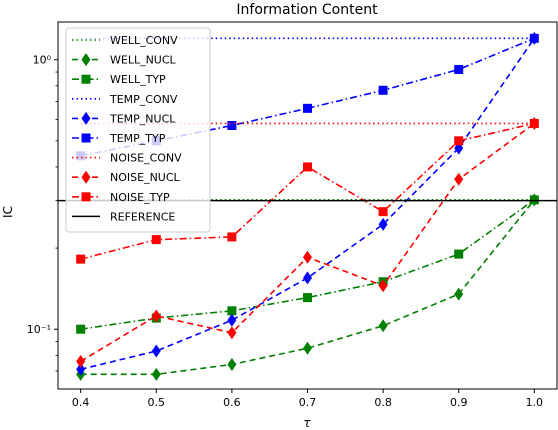  I want to click on x-tick-label: 0.4, so click(81, 402).